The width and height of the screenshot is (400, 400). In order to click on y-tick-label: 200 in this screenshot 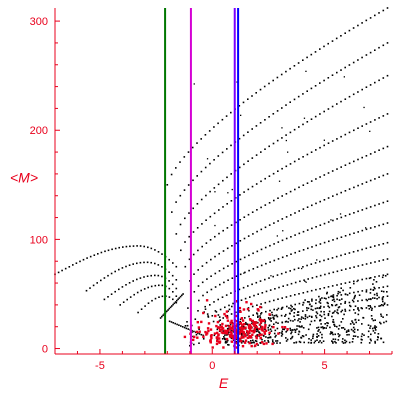, I will do `click(39, 131)`.